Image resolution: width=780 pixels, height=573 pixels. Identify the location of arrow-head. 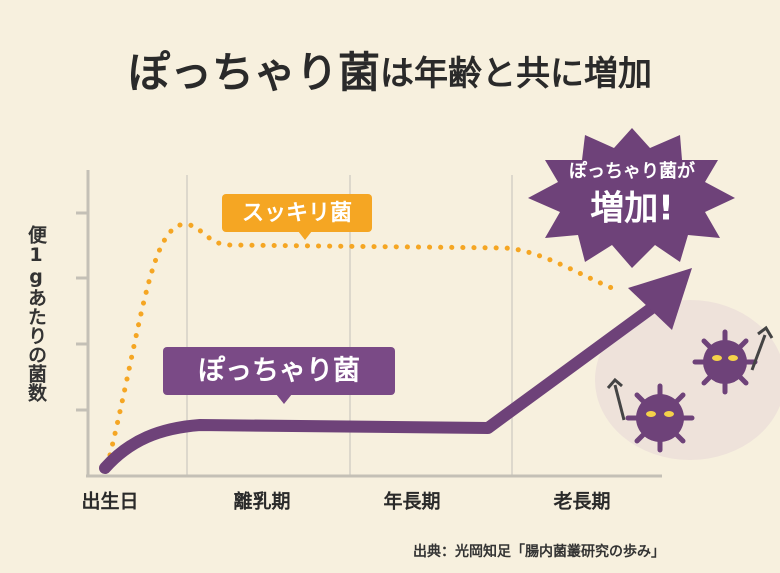
(660, 299).